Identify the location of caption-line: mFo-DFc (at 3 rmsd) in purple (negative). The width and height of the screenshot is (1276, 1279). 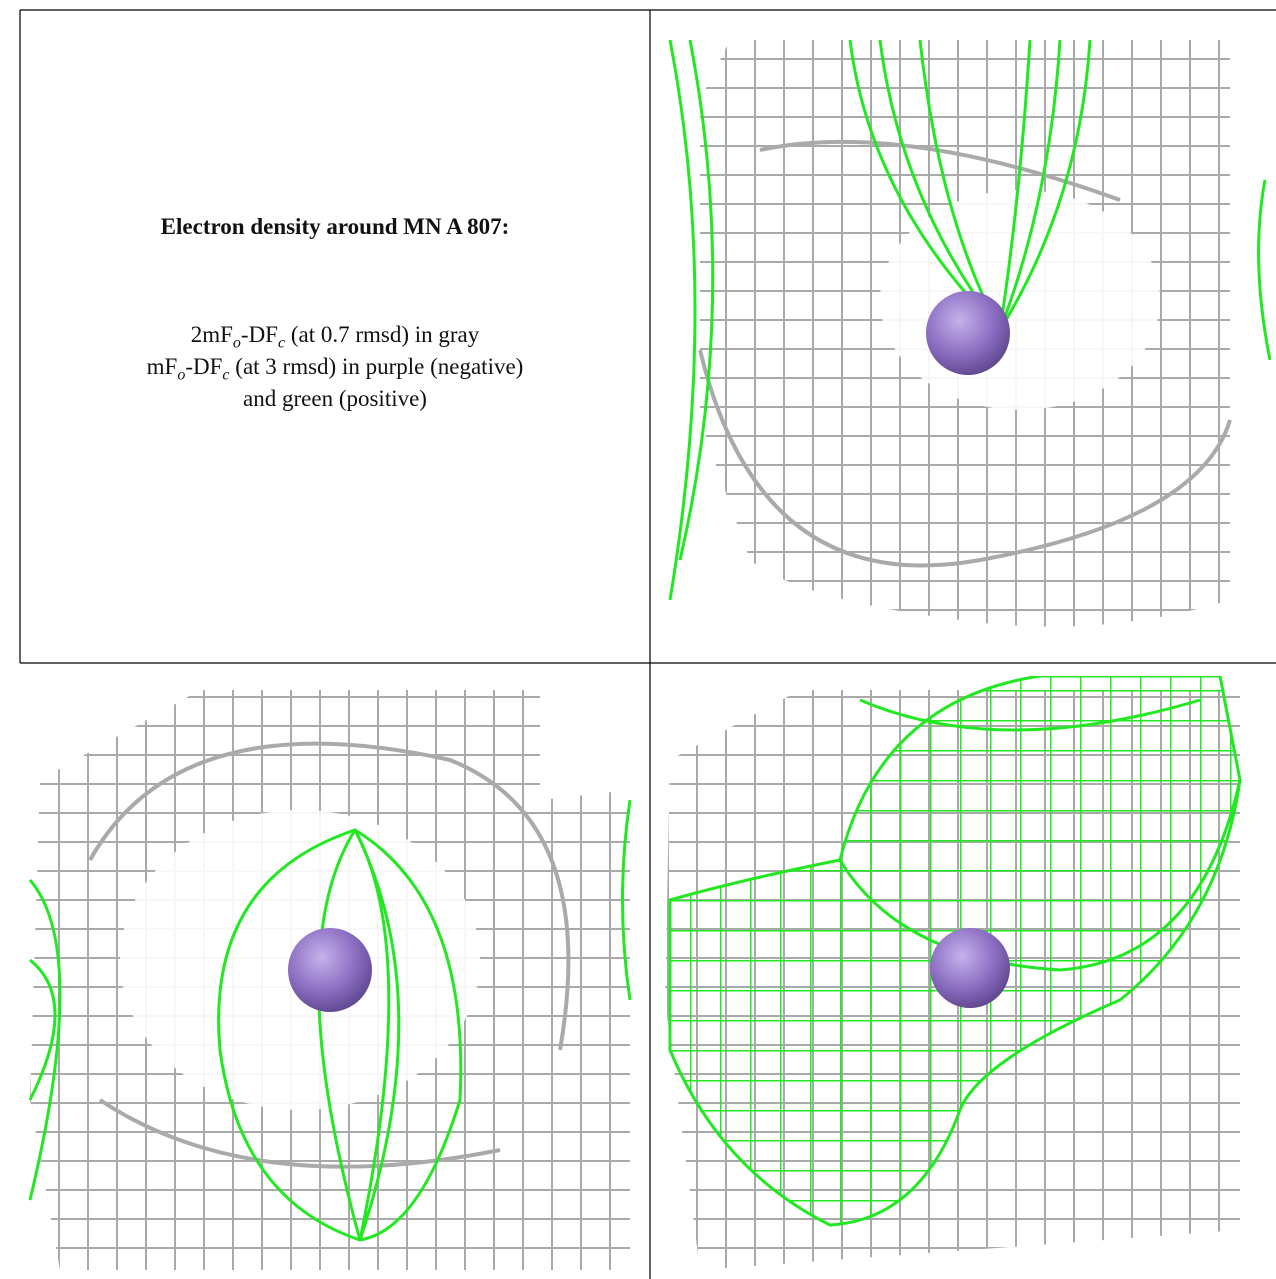
(335, 369).